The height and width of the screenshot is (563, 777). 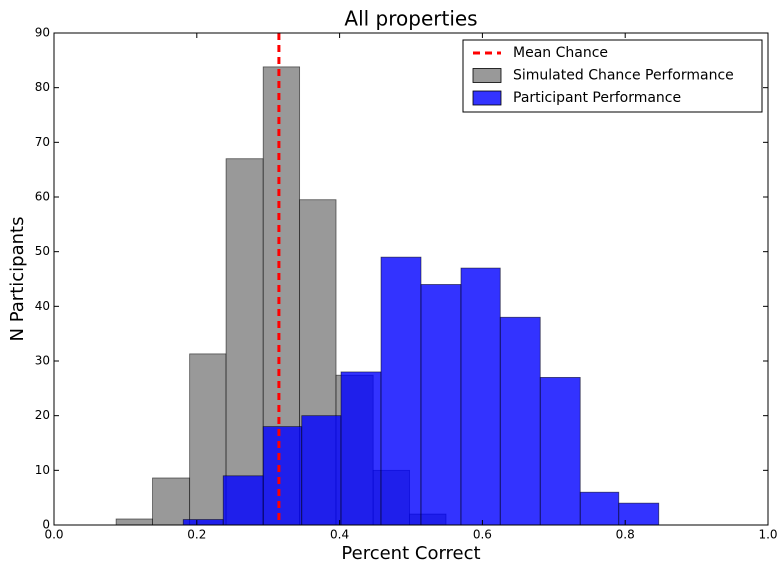 What do you see at coordinates (53, 535) in the screenshot?
I see `x-tick-label: 0.0` at bounding box center [53, 535].